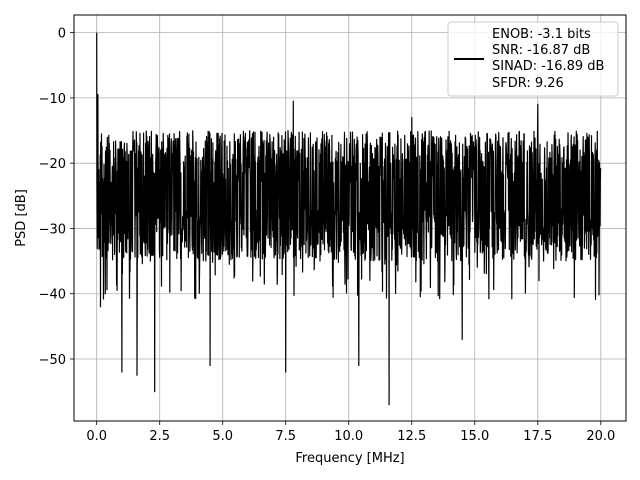  I want to click on y-tick-label: −10, so click(52, 99).